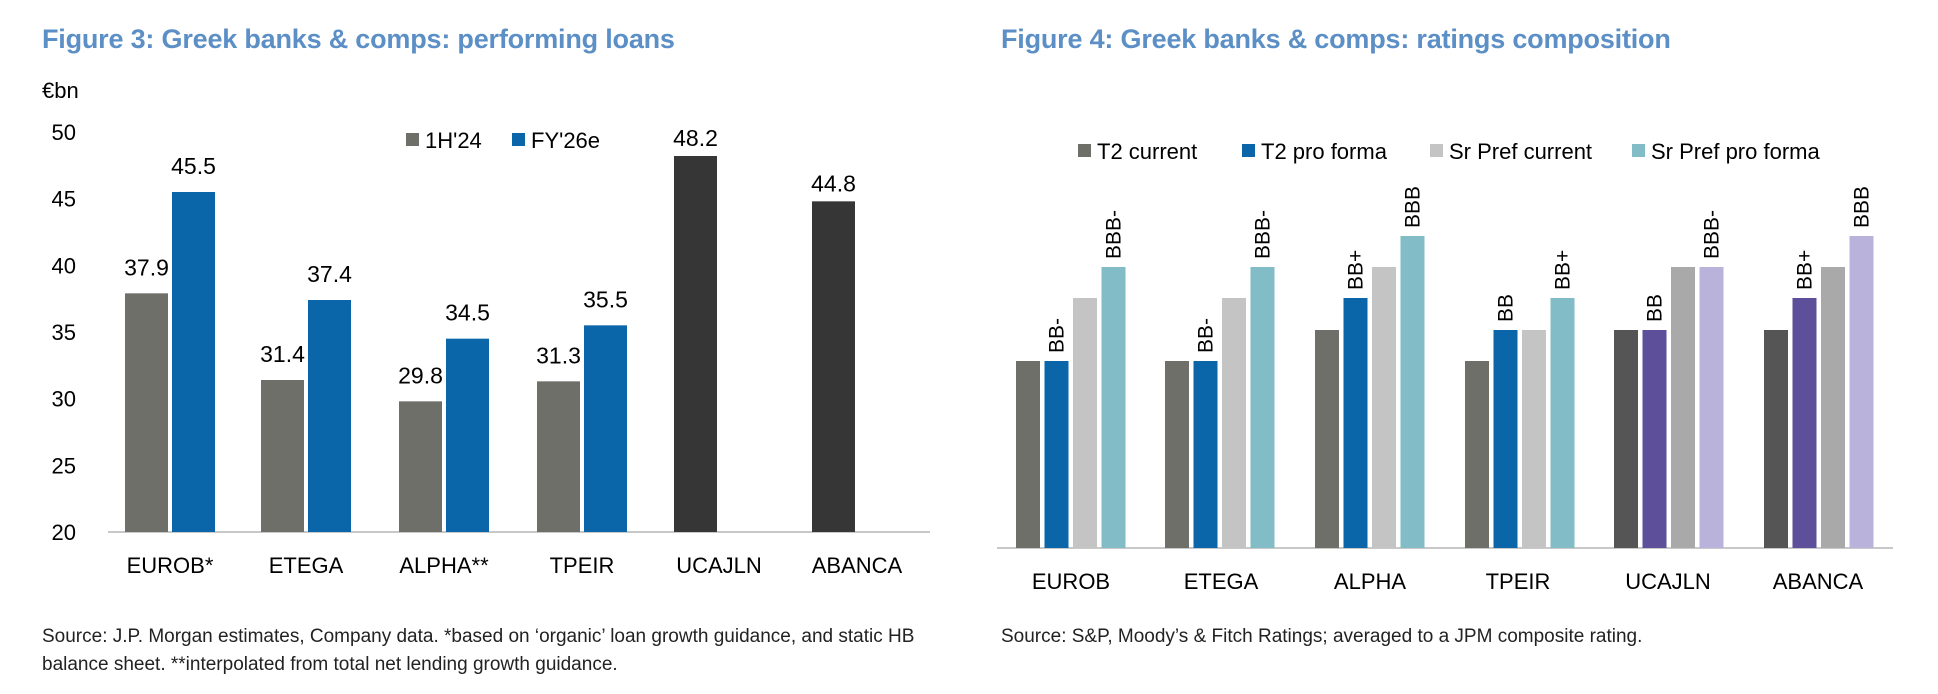  Describe the element at coordinates (1735, 151) in the screenshot. I see `legend-label-sr-pref-pro-forma: Sr Pref pro forma` at that location.